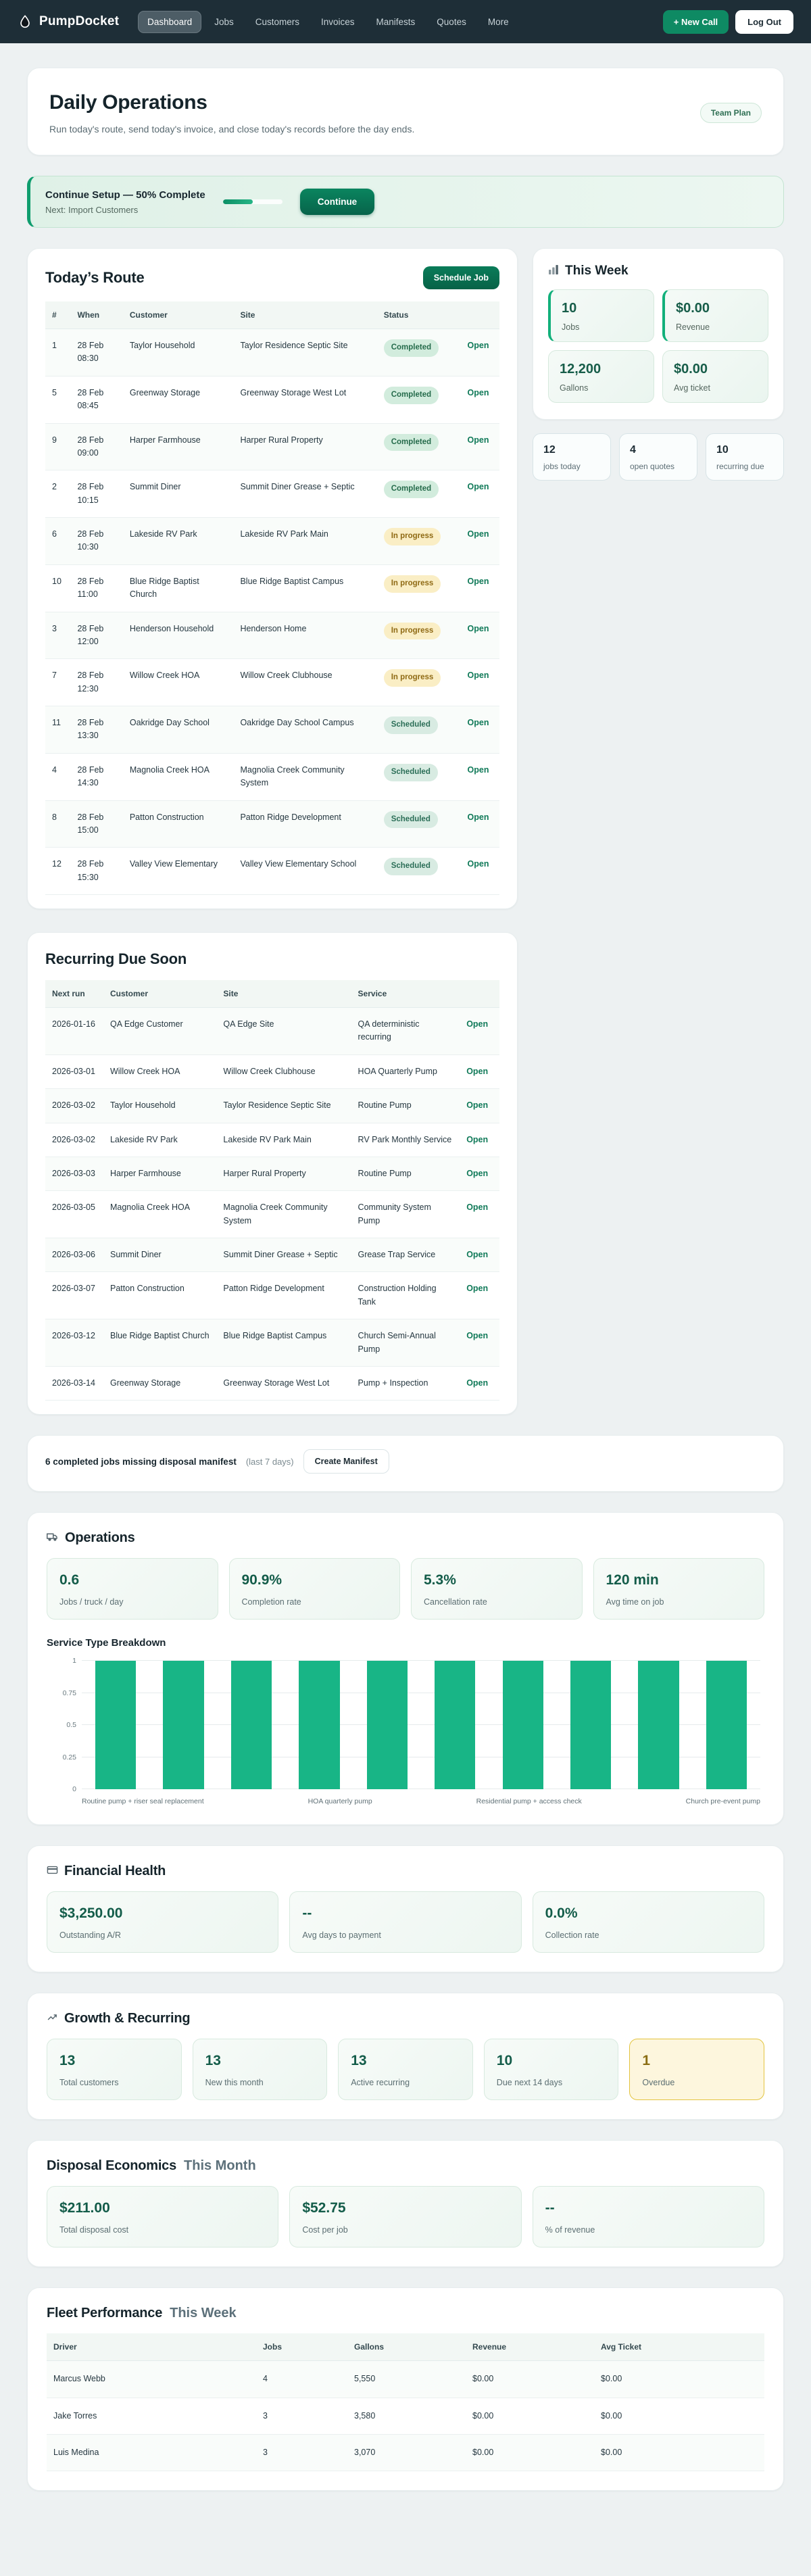 The image size is (811, 2576). I want to click on fleet-gallons: 5,550, so click(406, 2379).